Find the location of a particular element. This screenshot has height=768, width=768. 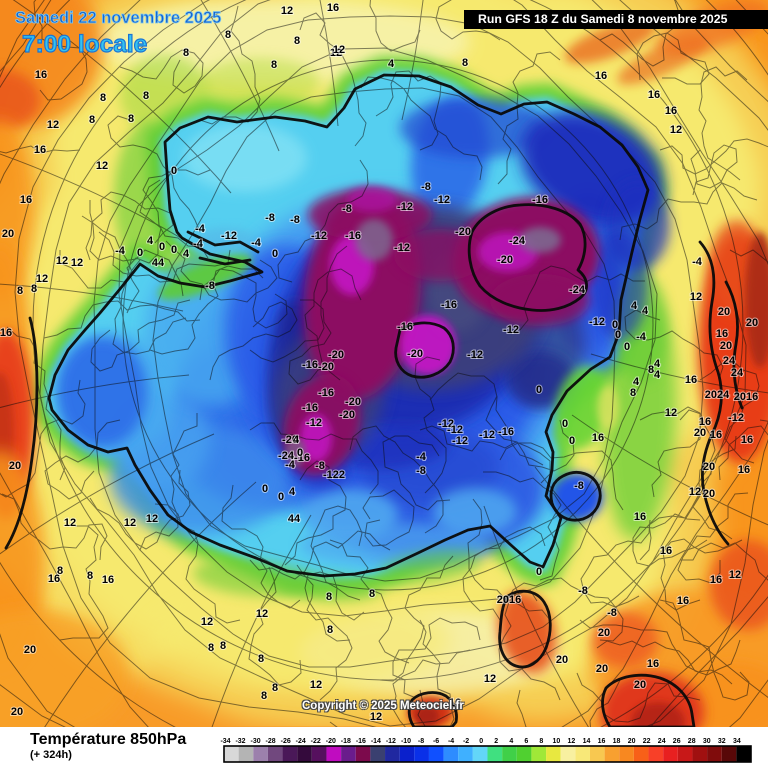

svg-text: -28 is located at coordinates (271, 741).